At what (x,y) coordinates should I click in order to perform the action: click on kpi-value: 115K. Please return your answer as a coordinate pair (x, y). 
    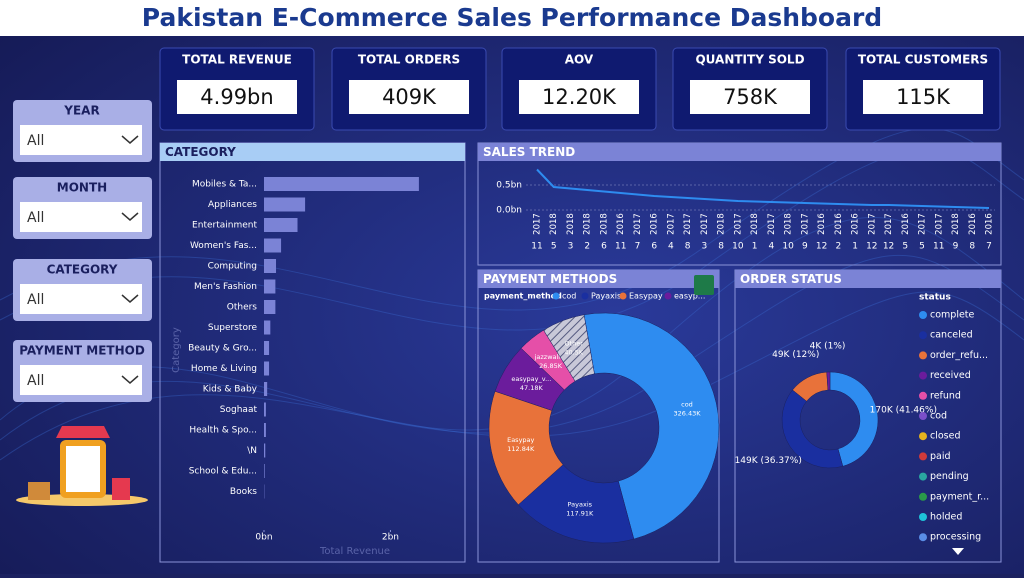
    Looking at the image, I should click on (923, 97).